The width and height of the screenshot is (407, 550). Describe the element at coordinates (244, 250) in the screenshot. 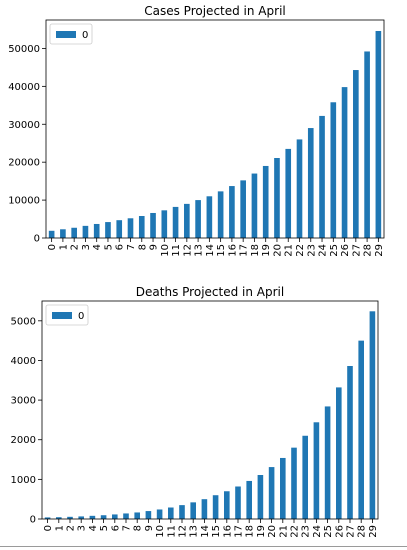

I see `x-tick-label: 17` at that location.